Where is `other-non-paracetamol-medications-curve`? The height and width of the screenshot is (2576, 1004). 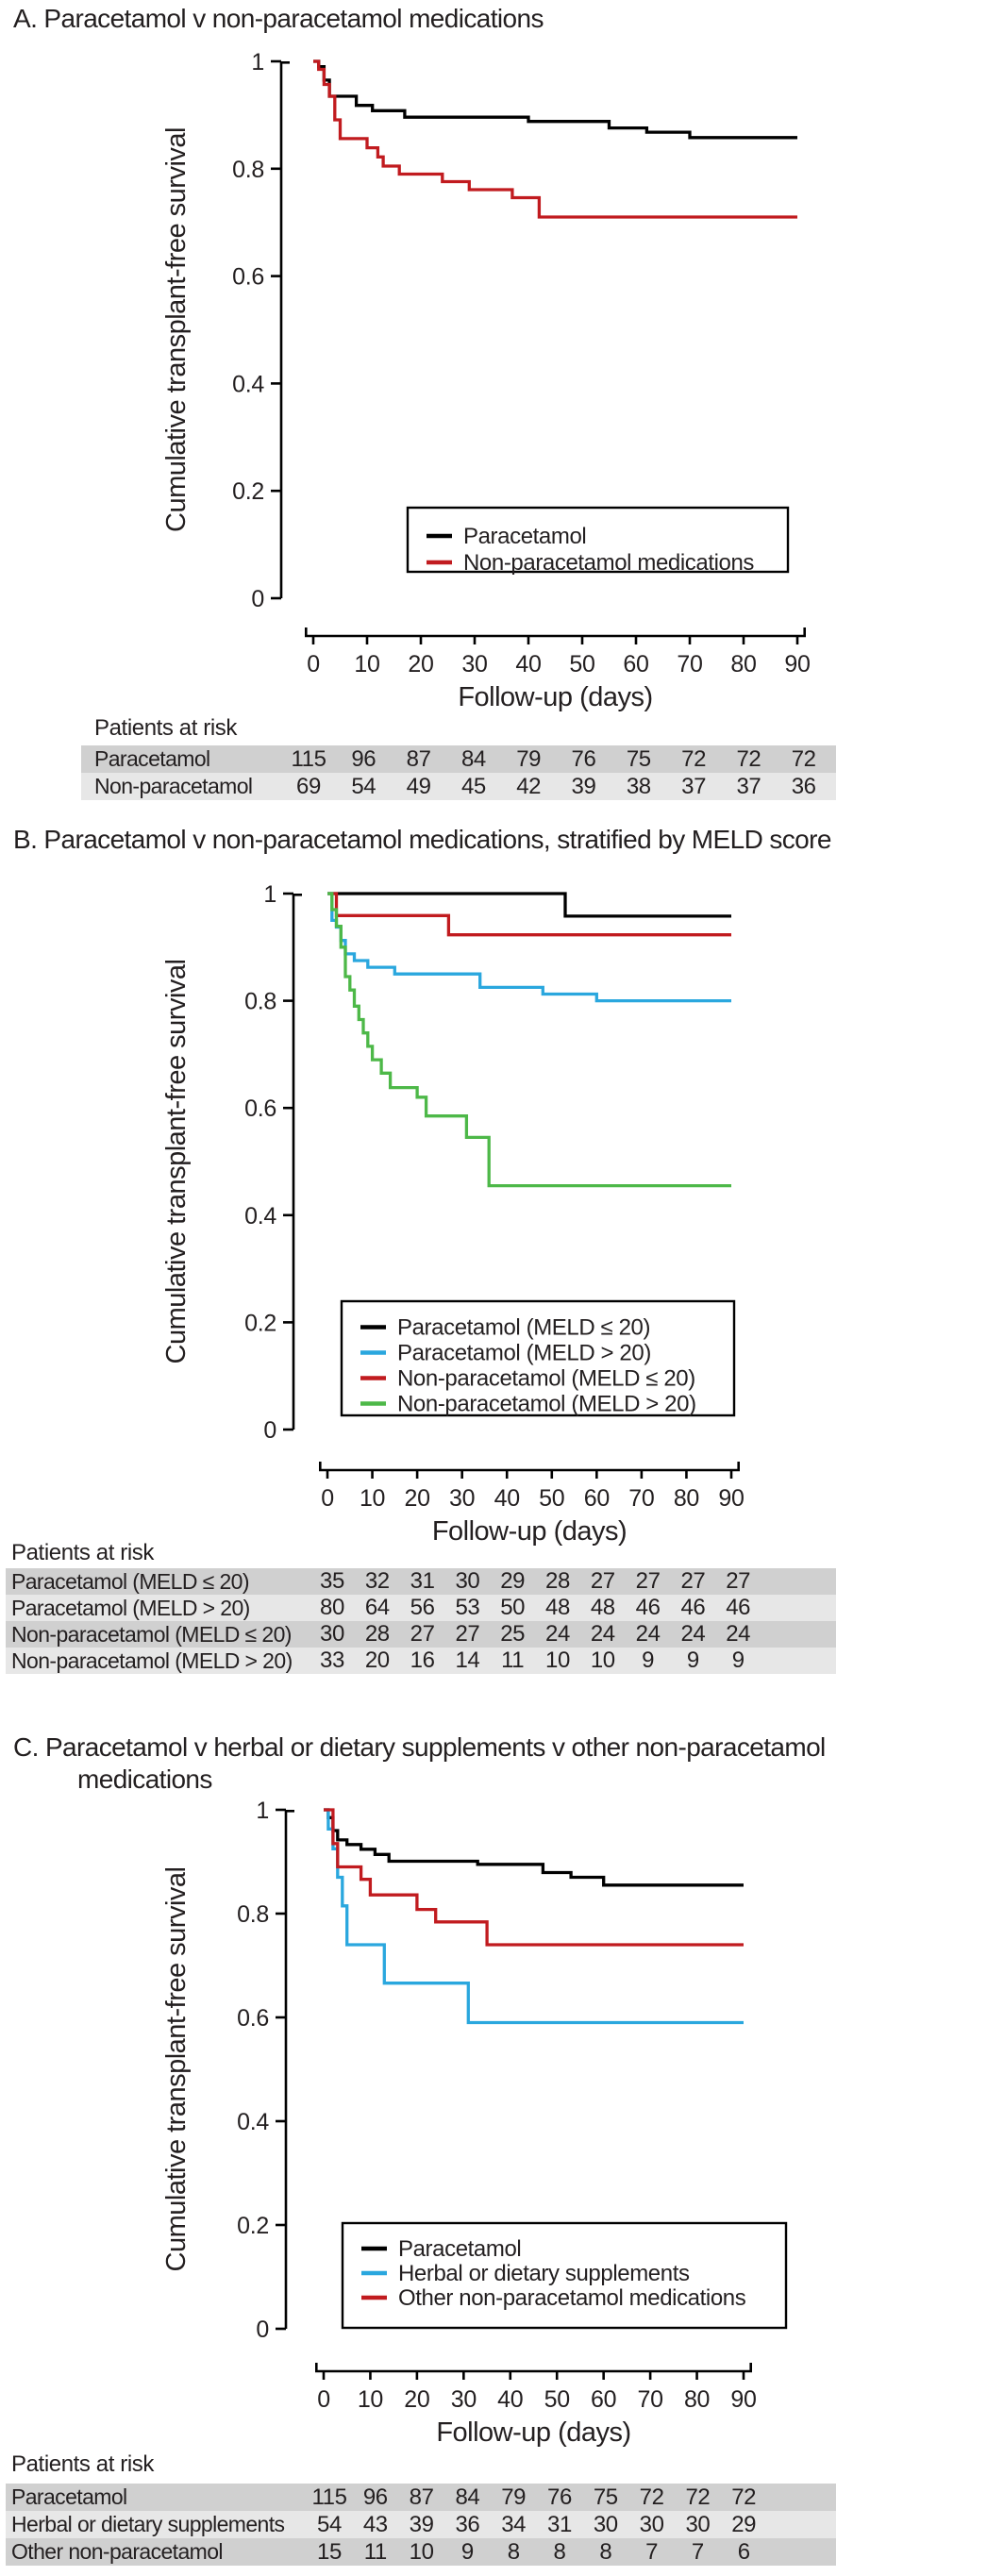 other-non-paracetamol-medications-curve is located at coordinates (534, 1877).